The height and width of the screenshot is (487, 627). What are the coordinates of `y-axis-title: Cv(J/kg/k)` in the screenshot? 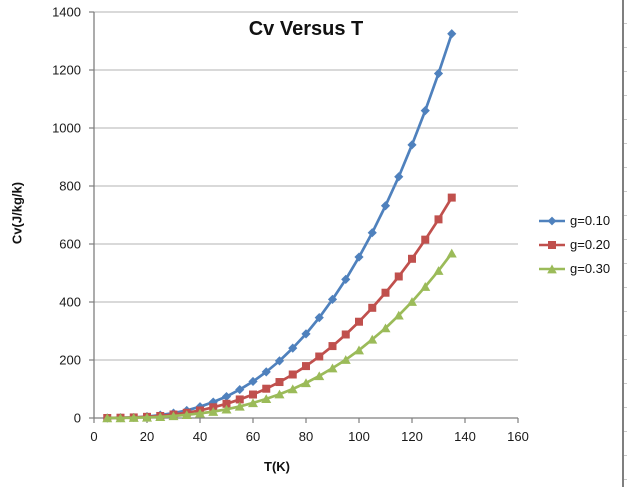 It's located at (17, 213).